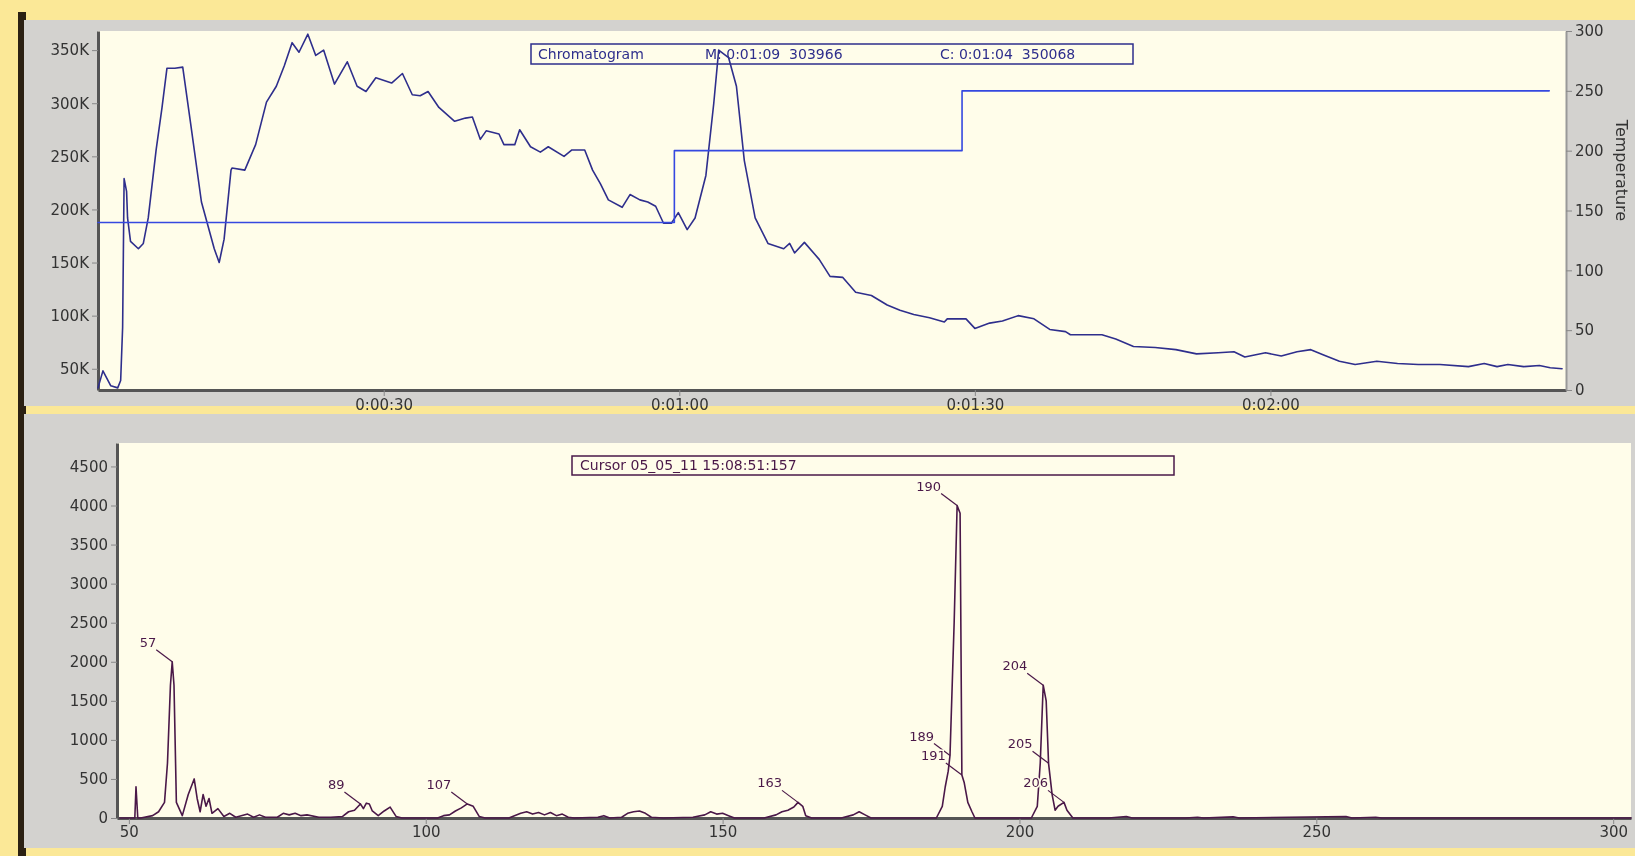 The width and height of the screenshot is (1635, 856). What do you see at coordinates (70, 262) in the screenshot?
I see `y-tick-label: 150K` at bounding box center [70, 262].